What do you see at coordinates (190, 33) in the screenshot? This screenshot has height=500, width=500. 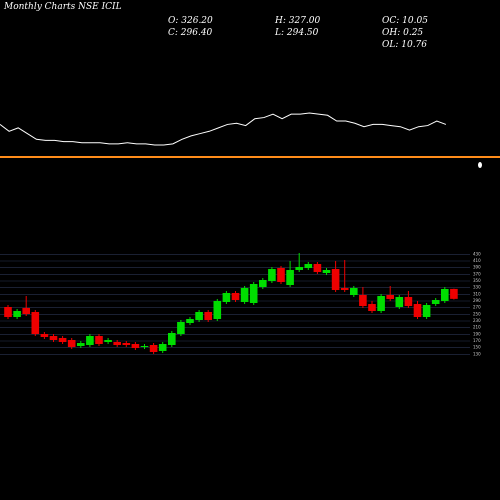 I see `stat: C: 296.40` at bounding box center [190, 33].